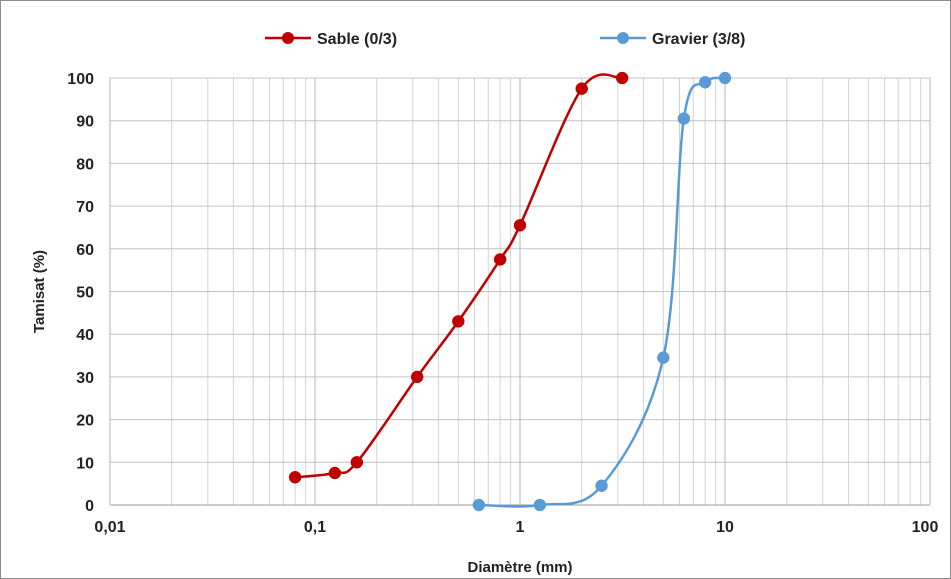 Image resolution: width=951 pixels, height=579 pixels. What do you see at coordinates (85, 207) in the screenshot?
I see `y-tick-label: 70` at bounding box center [85, 207].